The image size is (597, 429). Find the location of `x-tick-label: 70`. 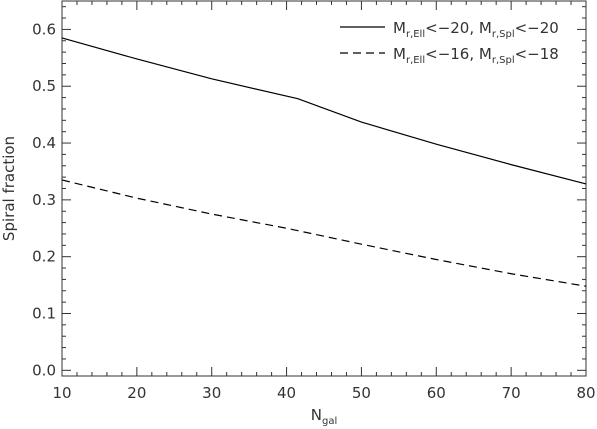

x-tick-label: 70 is located at coordinates (511, 393).